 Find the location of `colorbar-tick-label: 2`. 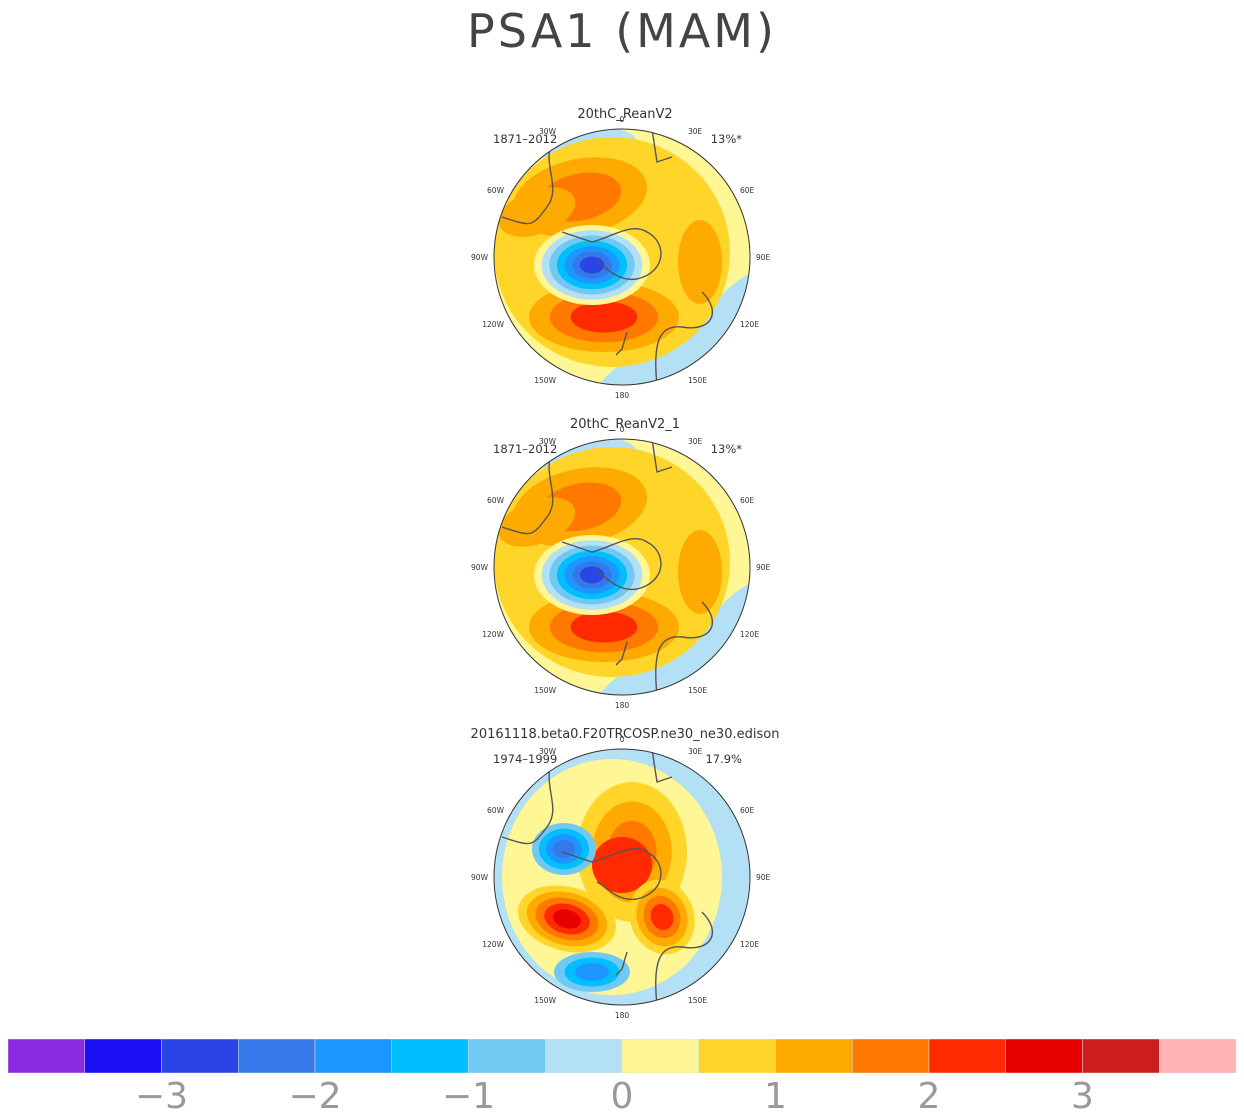

colorbar-tick-label: 2 is located at coordinates (929, 1096).